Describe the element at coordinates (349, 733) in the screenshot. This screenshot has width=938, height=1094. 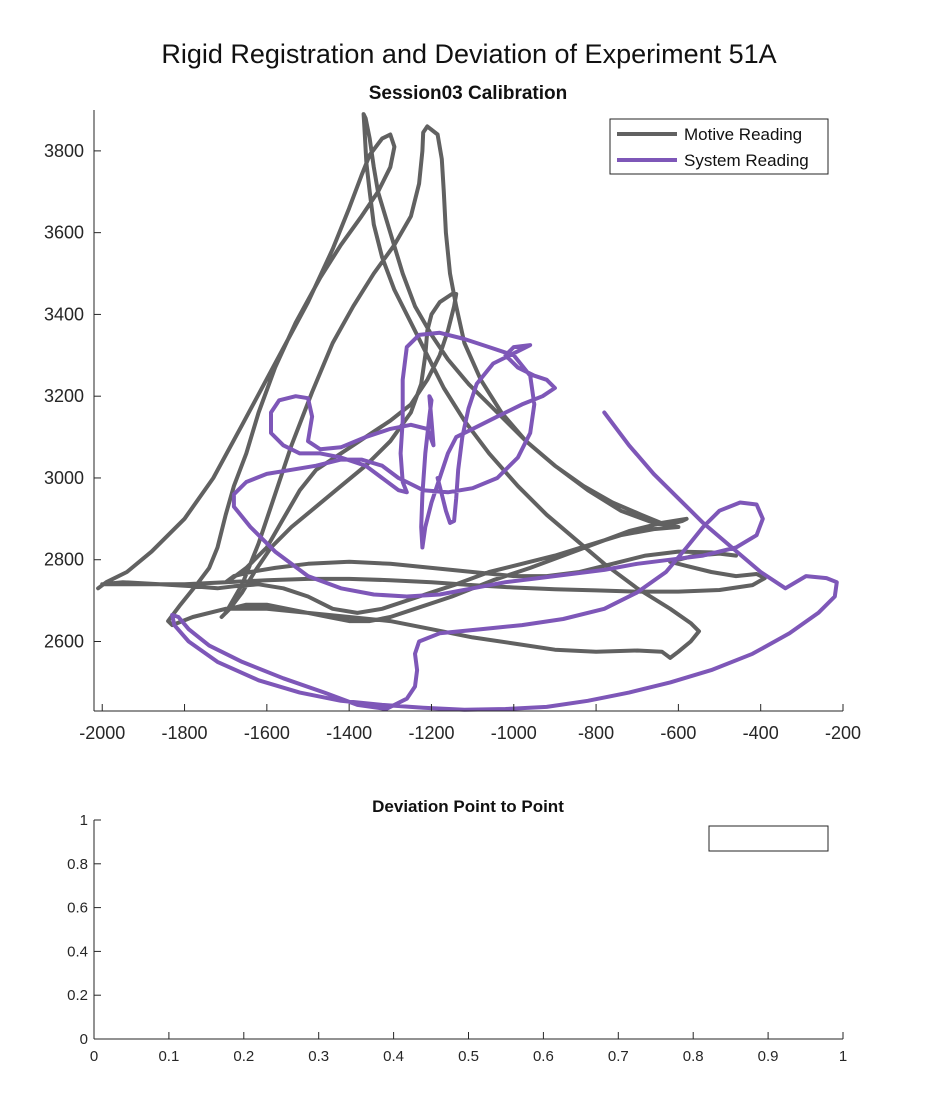
I see `x-tick-label: -1400` at that location.